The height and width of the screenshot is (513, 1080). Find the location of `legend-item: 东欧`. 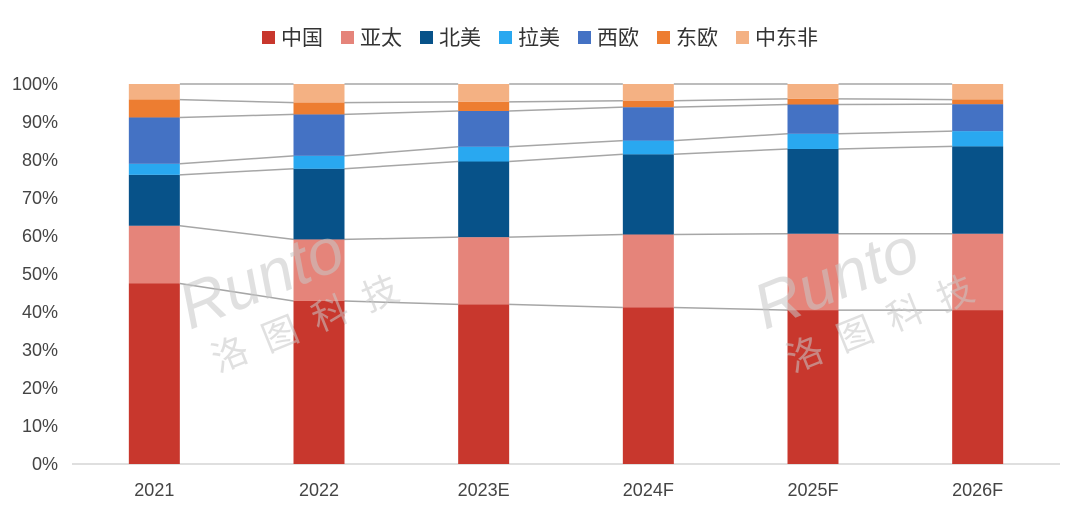

legend-item: 东欧 is located at coordinates (687, 37).